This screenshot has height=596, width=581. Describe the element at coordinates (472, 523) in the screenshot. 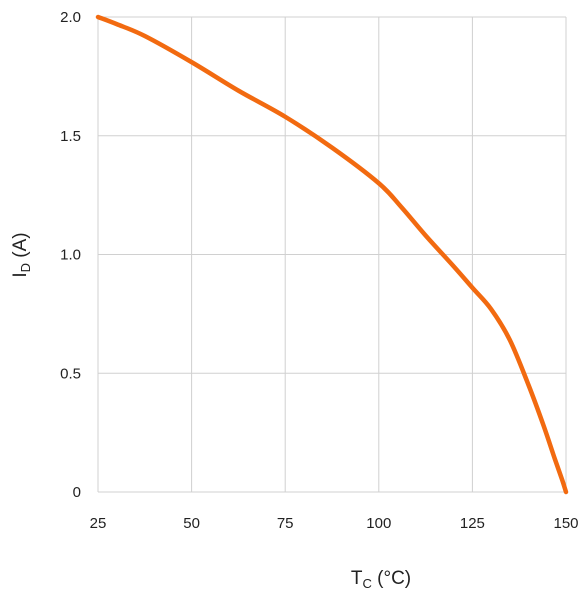

I see `x-tick-label: 125` at that location.